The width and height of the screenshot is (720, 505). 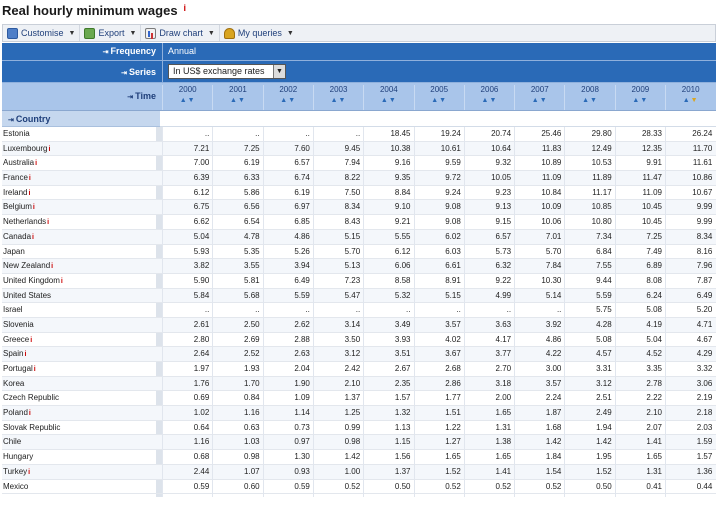 What do you see at coordinates (201, 266) in the screenshot?
I see `table-cell: 3.82` at bounding box center [201, 266].